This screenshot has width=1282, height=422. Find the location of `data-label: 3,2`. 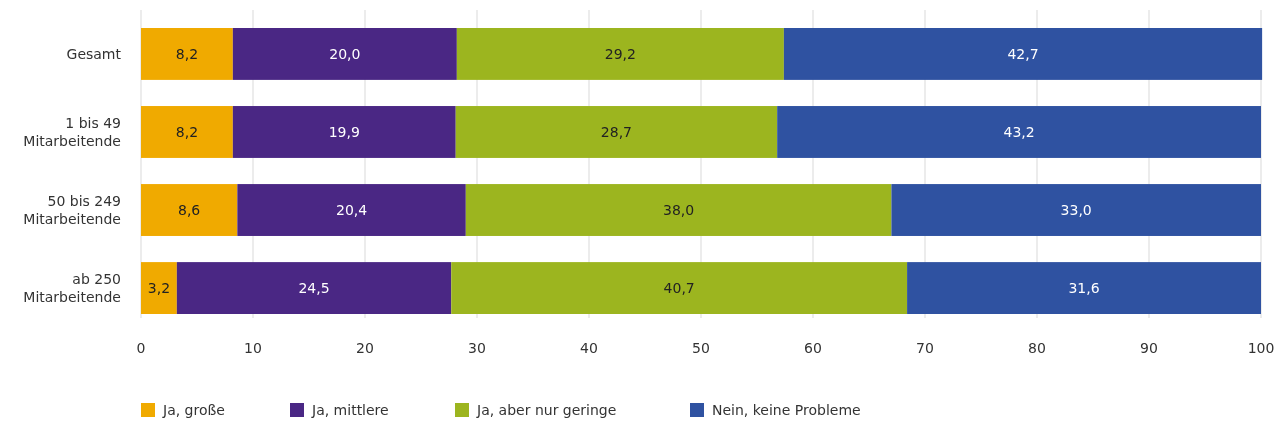

data-label: 3,2 is located at coordinates (159, 287).